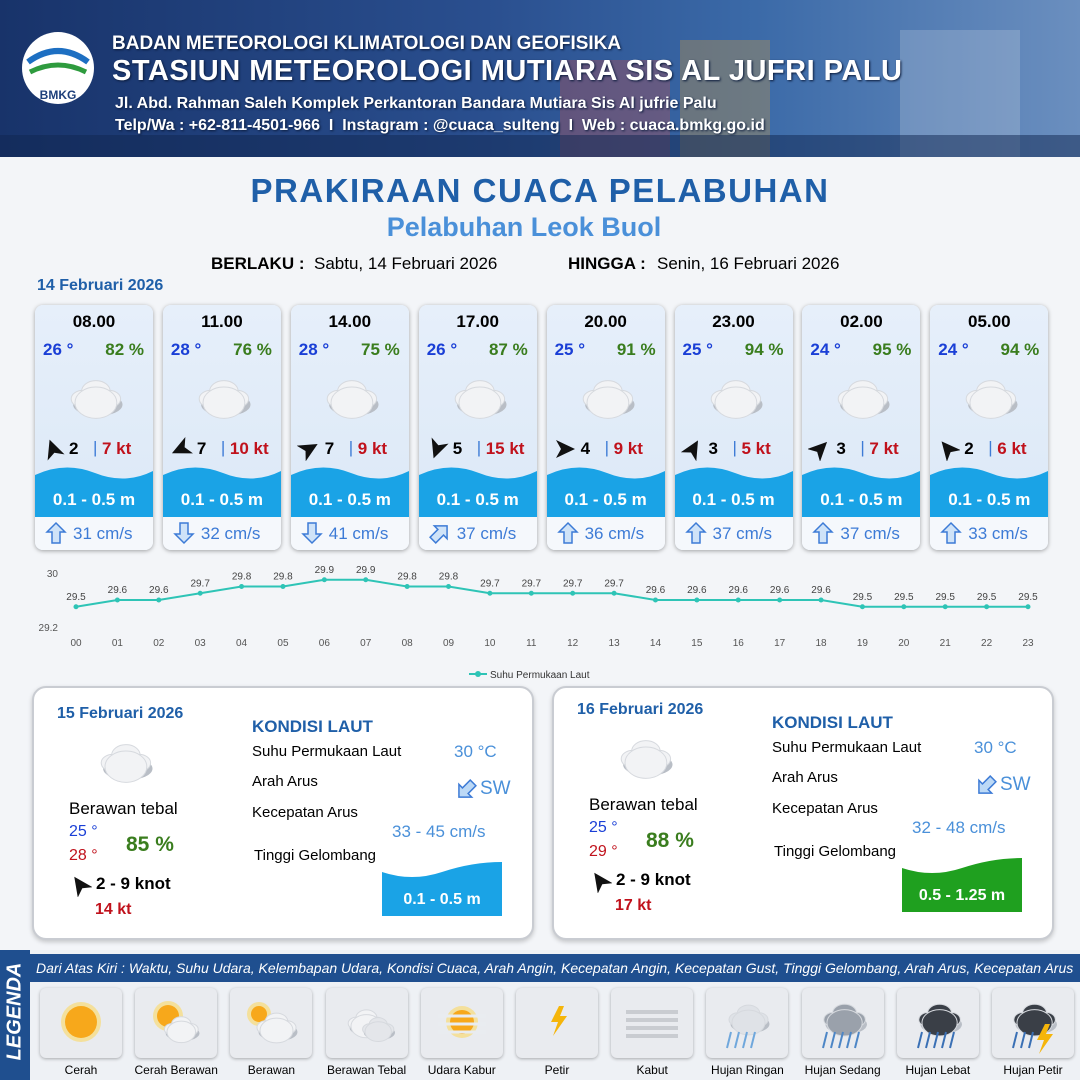 The height and width of the screenshot is (1080, 1080). What do you see at coordinates (603, 851) in the screenshot?
I see `temp-max: 29 °` at bounding box center [603, 851].